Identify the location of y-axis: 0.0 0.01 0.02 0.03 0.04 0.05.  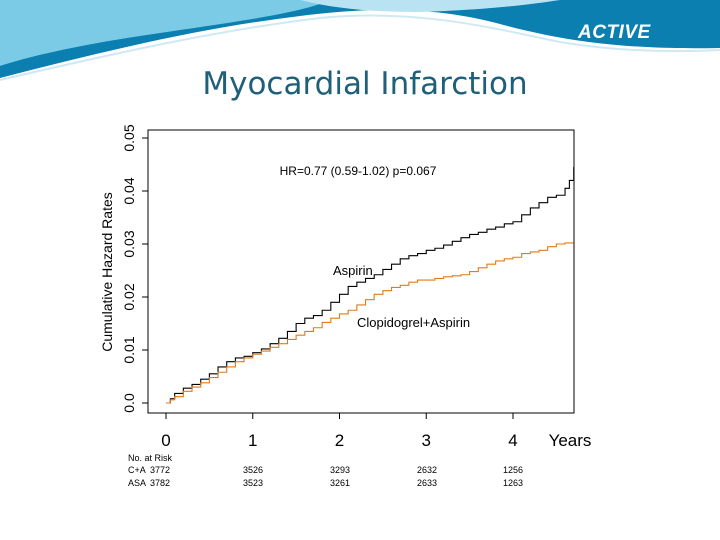
(134, 268).